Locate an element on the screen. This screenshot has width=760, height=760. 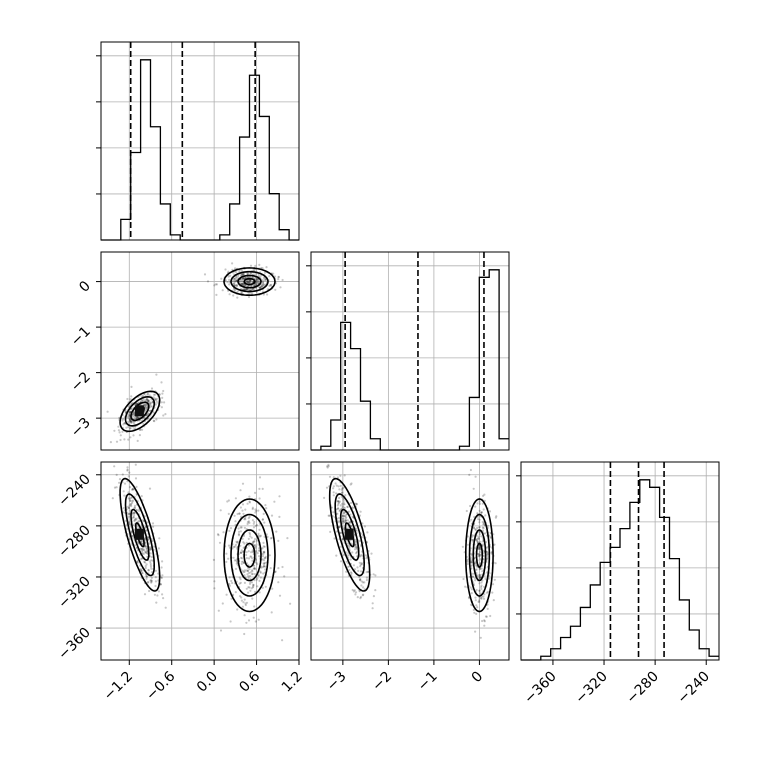
x-tick-label: 1.2 is located at coordinates (292, 682).